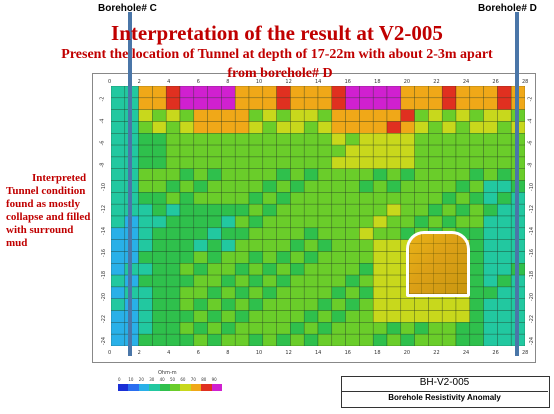  I want to click on tunnel-anomaly-outline, so click(438, 264).